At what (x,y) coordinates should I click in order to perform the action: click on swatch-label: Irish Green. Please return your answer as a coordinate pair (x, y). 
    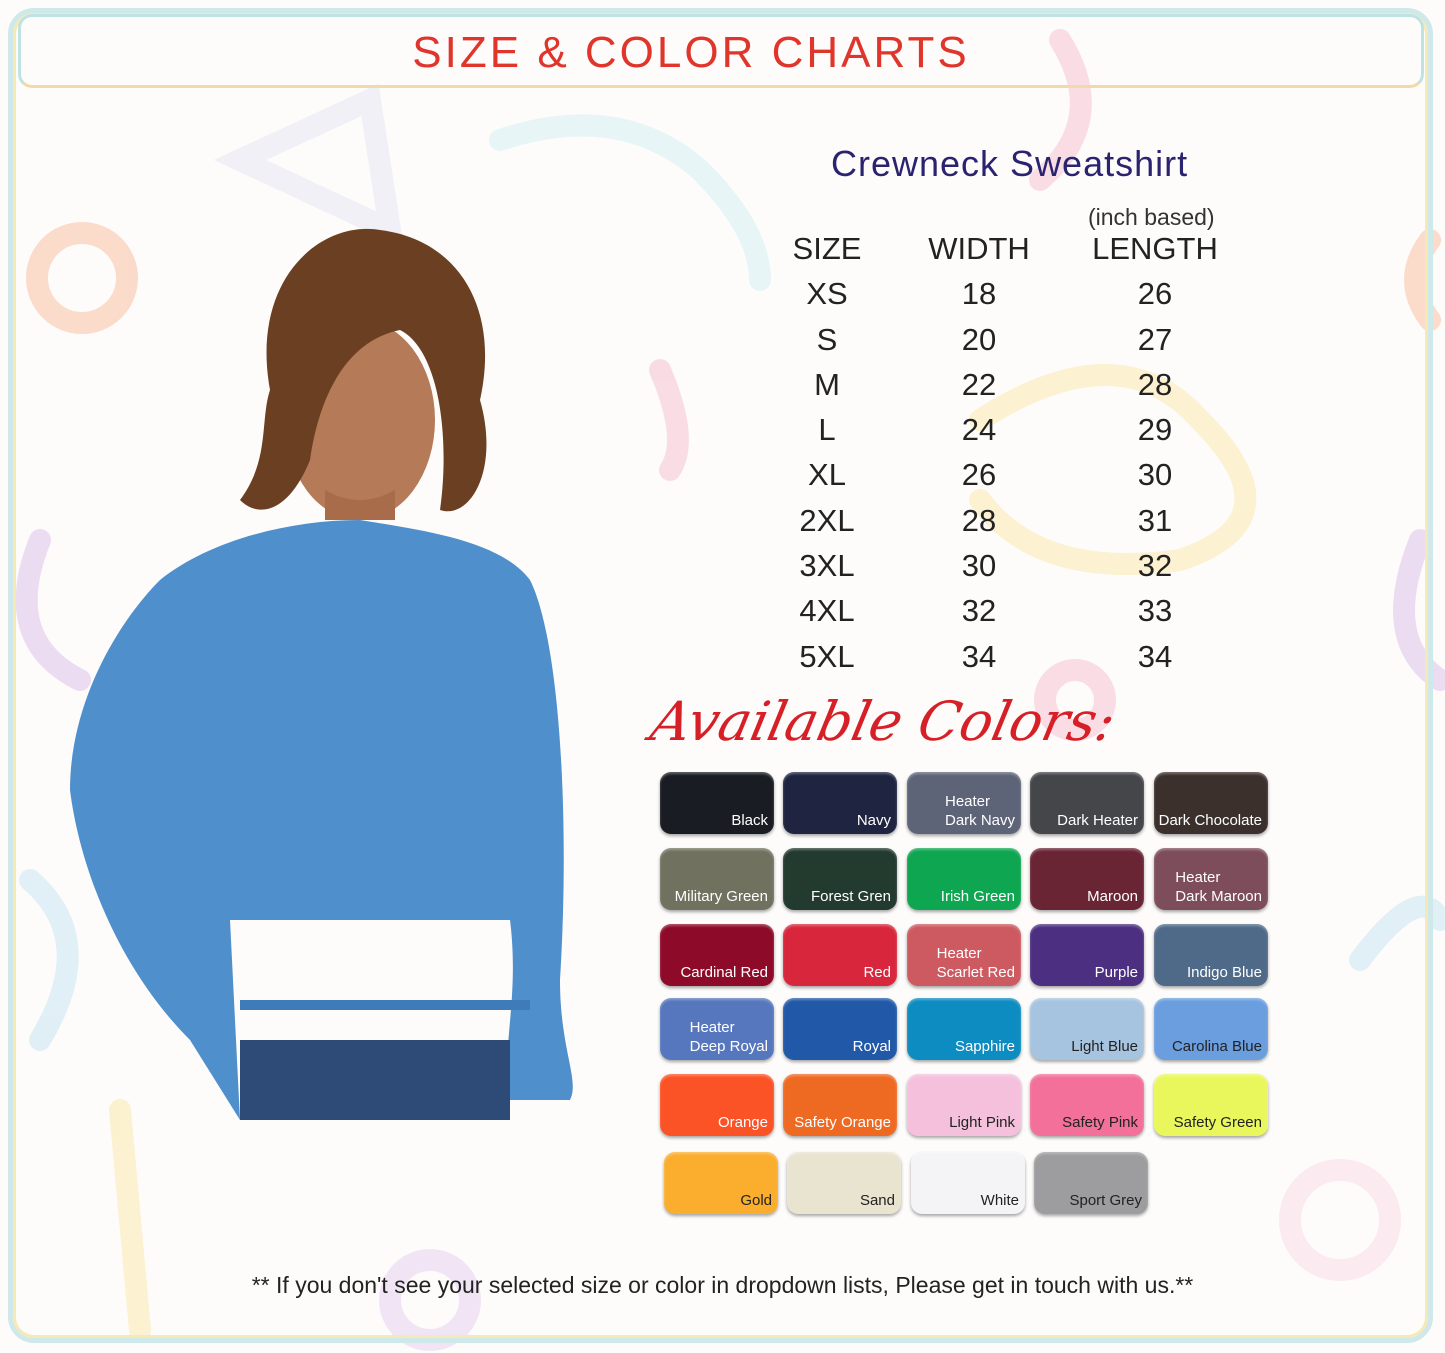
    Looking at the image, I should click on (977, 896).